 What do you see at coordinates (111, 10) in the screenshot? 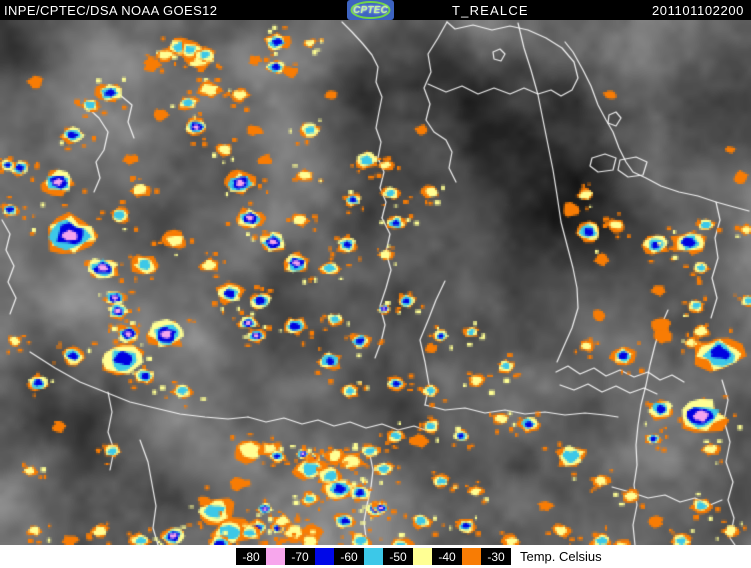
I see `source-title: INPE/CPTEC/DSA NOAA GOES12` at bounding box center [111, 10].